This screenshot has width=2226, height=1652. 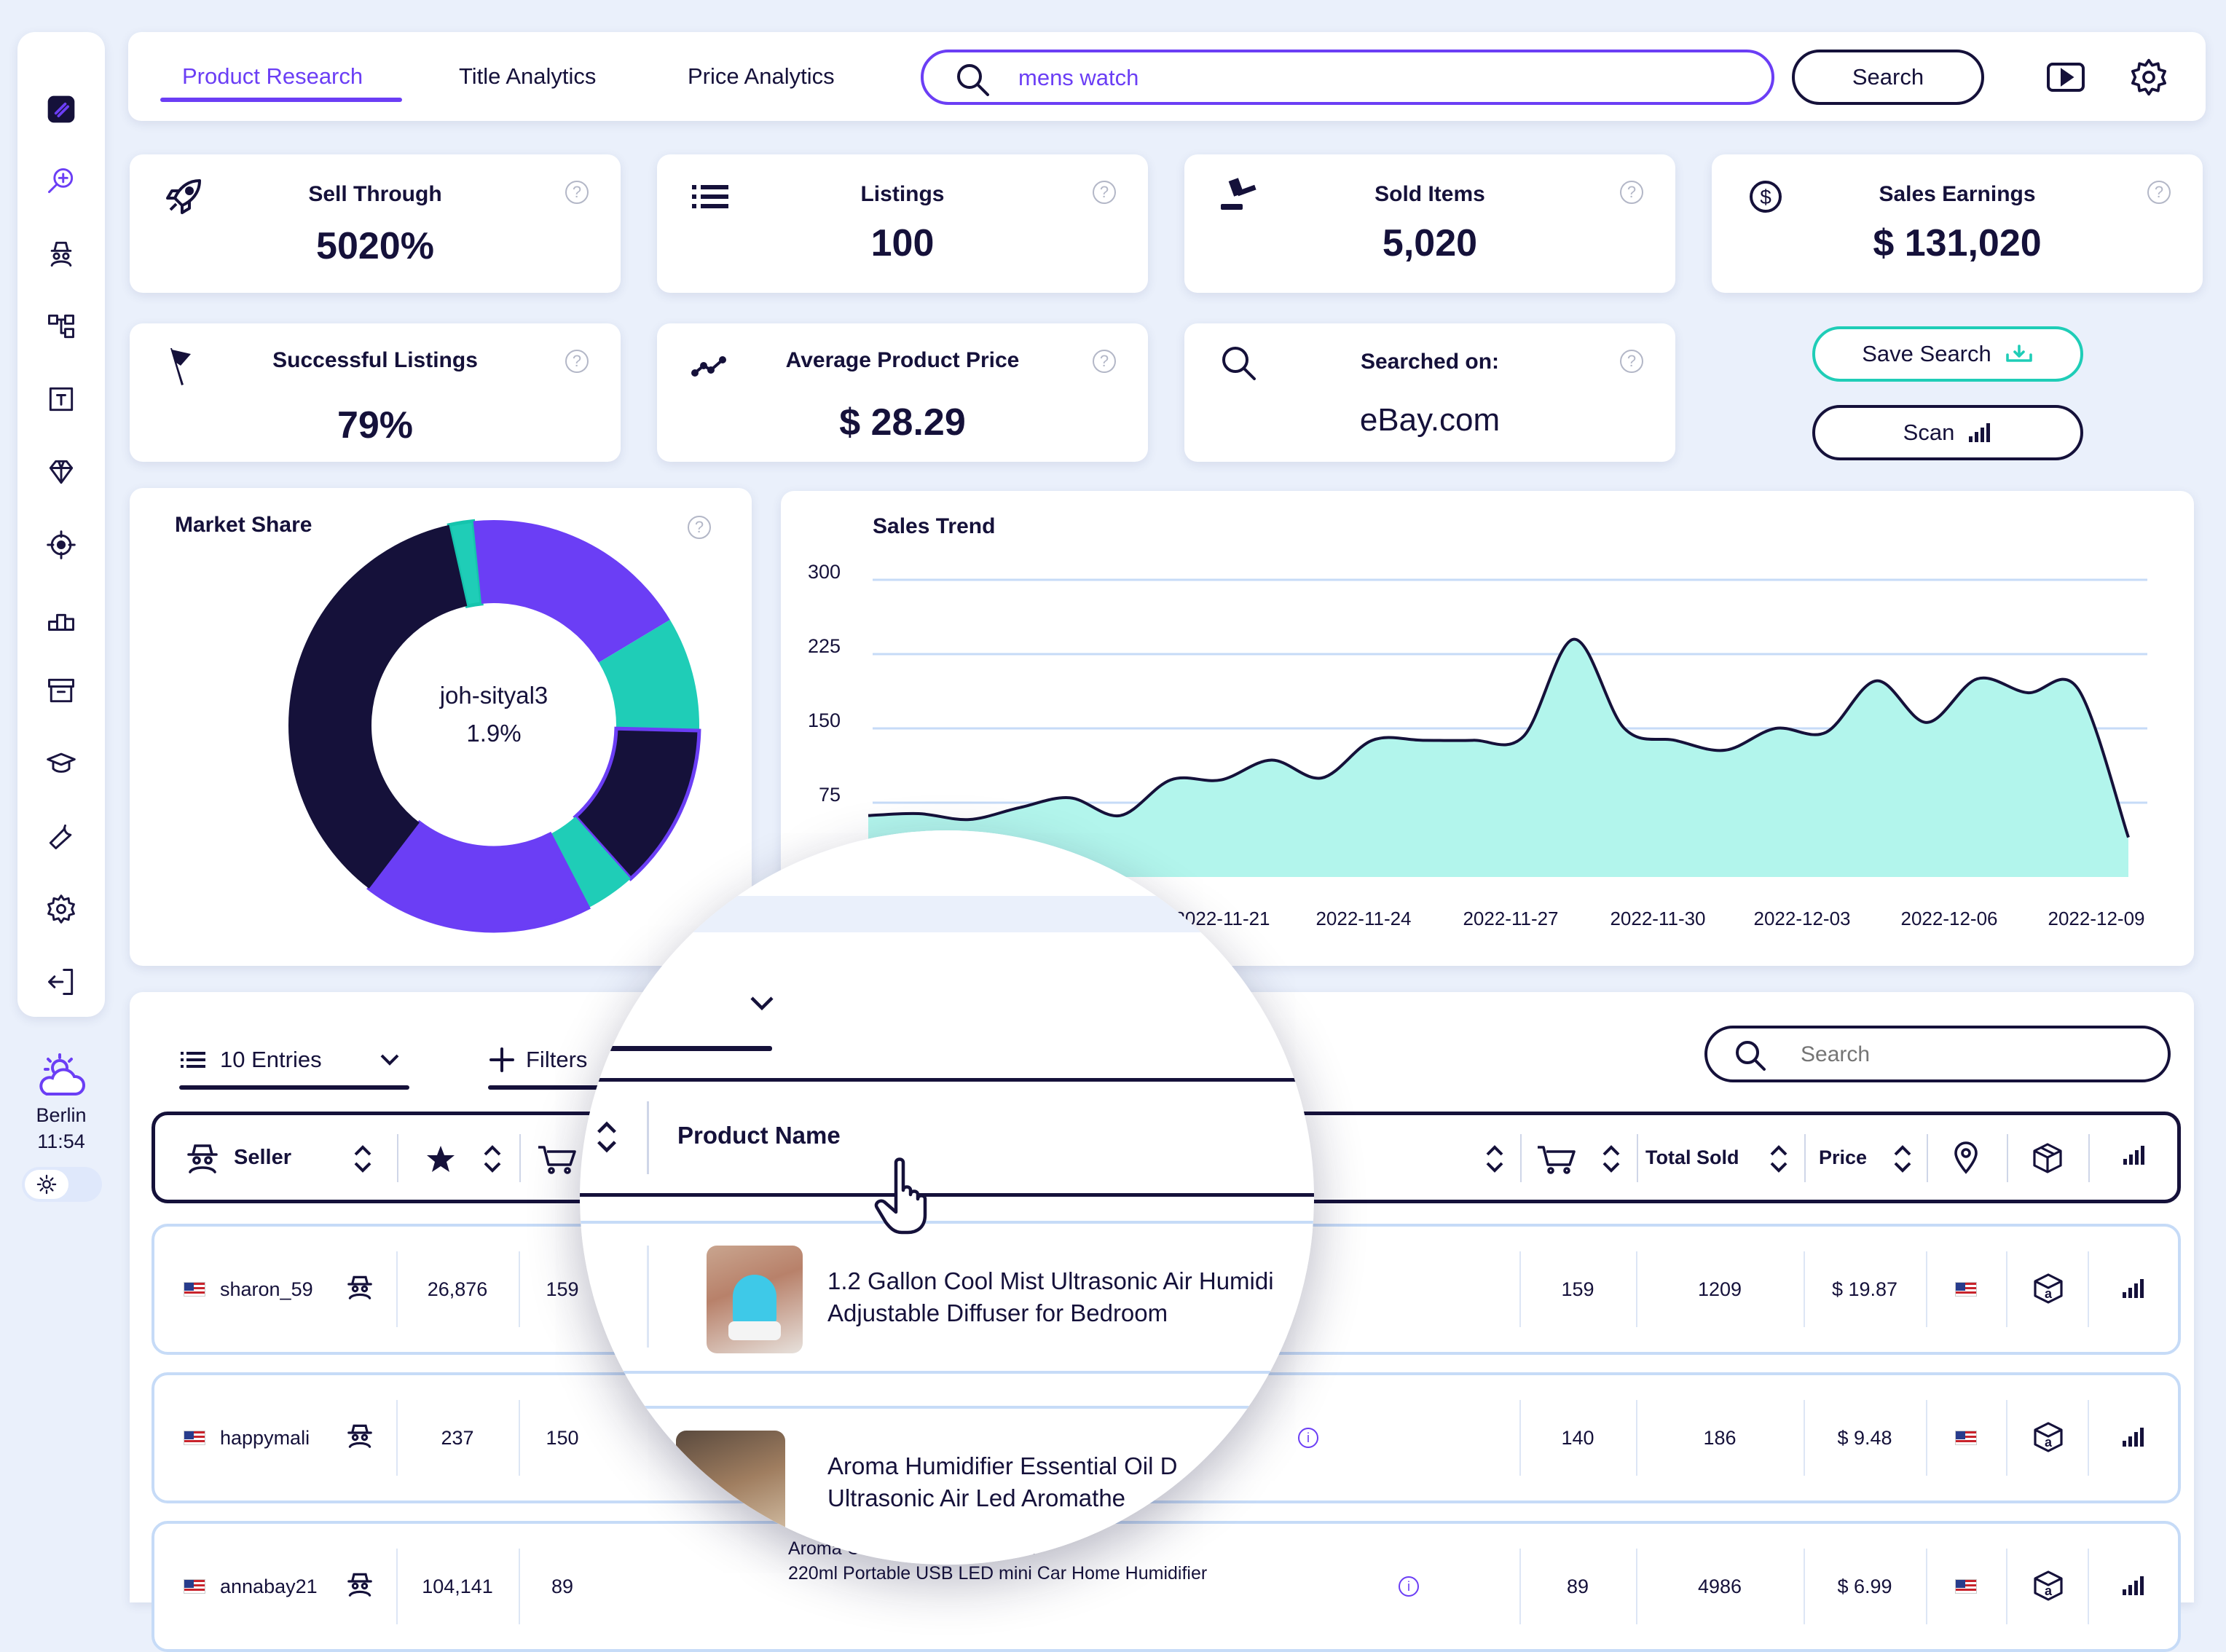 What do you see at coordinates (1577, 1437) in the screenshot?
I see `units-cell: 140` at bounding box center [1577, 1437].